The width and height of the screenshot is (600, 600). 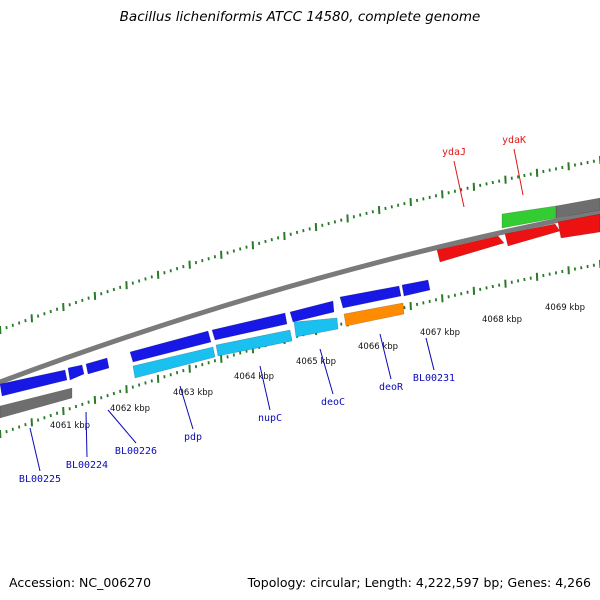 I want to click on gene-label-BL00225: BL00225, so click(x=40, y=479).